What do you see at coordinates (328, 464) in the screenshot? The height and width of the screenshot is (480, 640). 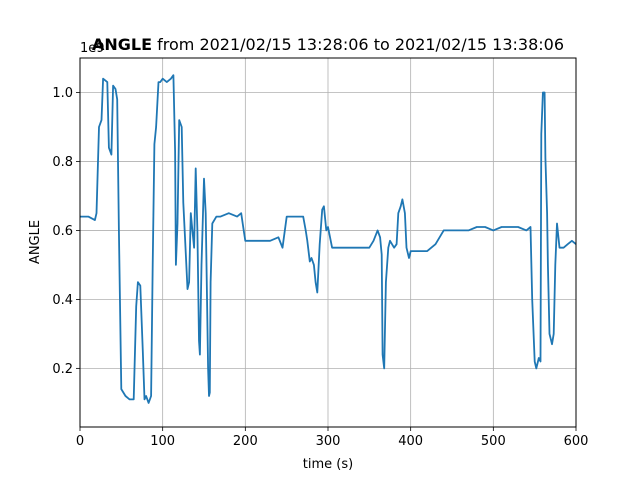 I see `x-axis-label: time (s)` at bounding box center [328, 464].